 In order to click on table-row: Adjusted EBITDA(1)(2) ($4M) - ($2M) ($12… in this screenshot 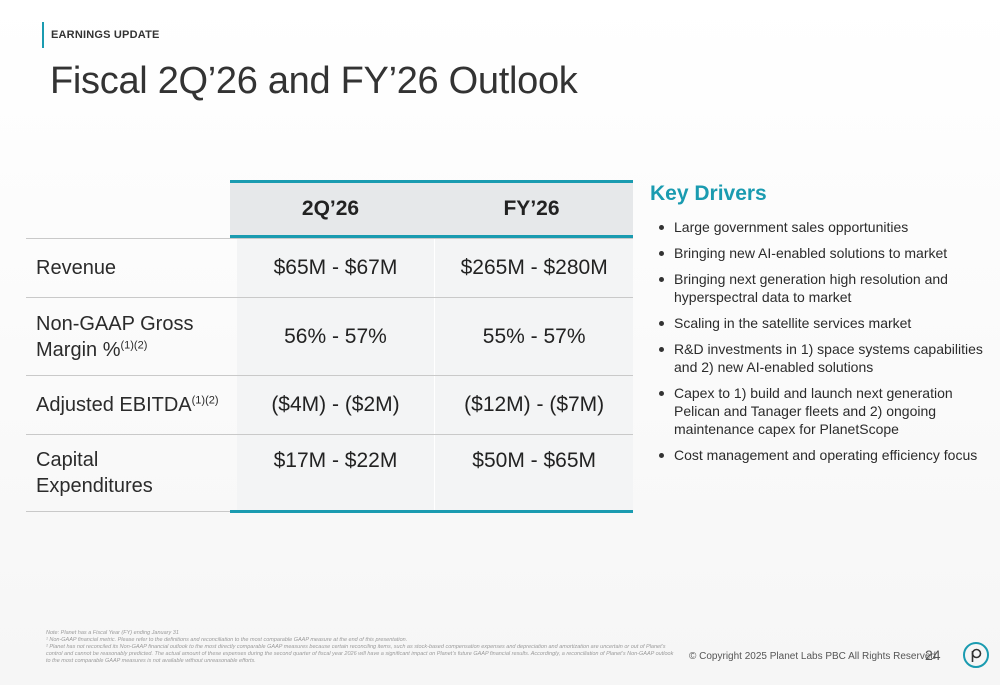, I will do `click(330, 405)`.